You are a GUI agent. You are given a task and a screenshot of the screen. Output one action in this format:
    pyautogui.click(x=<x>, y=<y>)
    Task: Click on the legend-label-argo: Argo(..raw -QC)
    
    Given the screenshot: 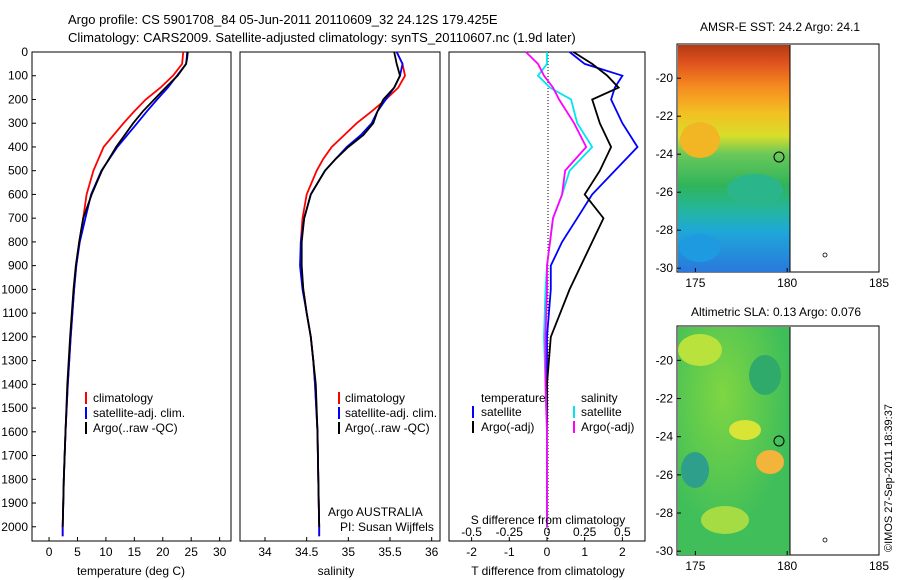 What is the action you would take?
    pyautogui.click(x=135, y=428)
    